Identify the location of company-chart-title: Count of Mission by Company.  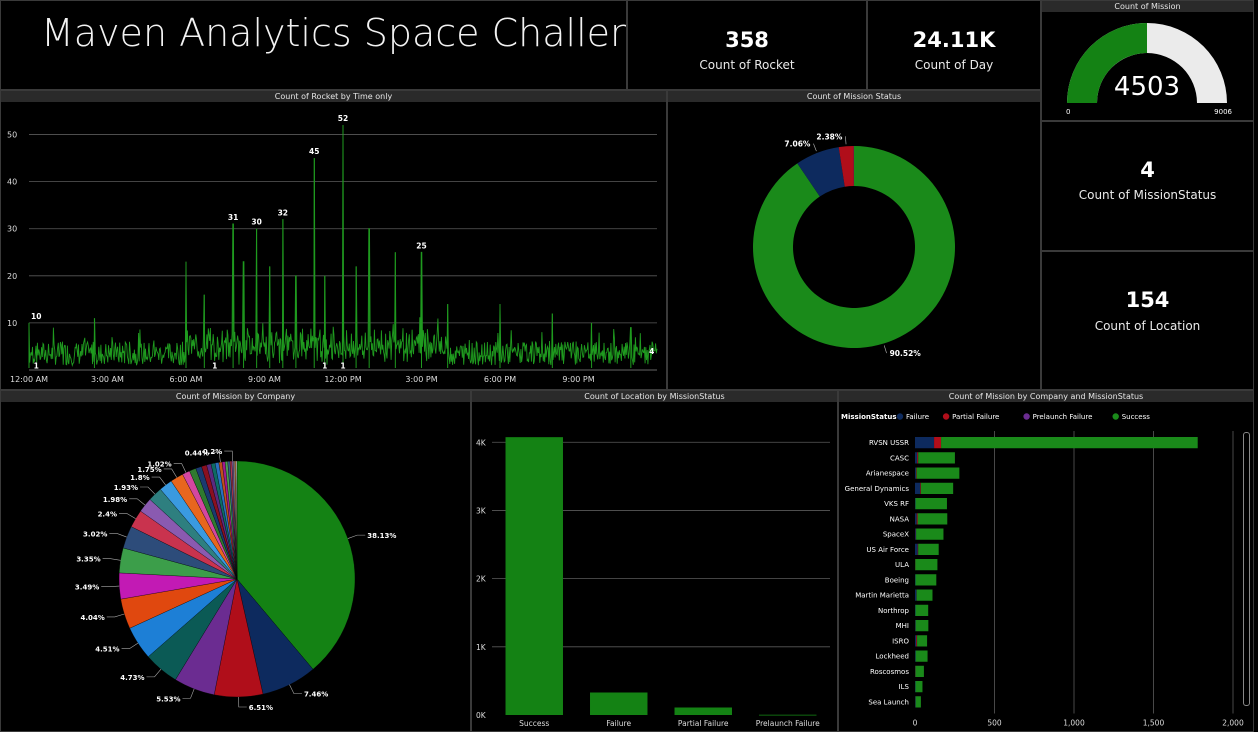
(235, 396).